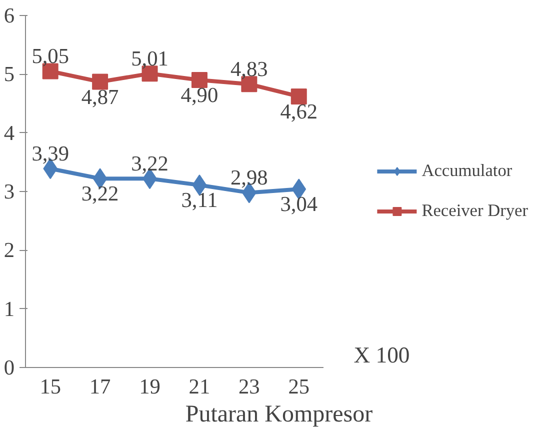  What do you see at coordinates (467, 171) in the screenshot?
I see `legend-label: Accumulator` at bounding box center [467, 171].